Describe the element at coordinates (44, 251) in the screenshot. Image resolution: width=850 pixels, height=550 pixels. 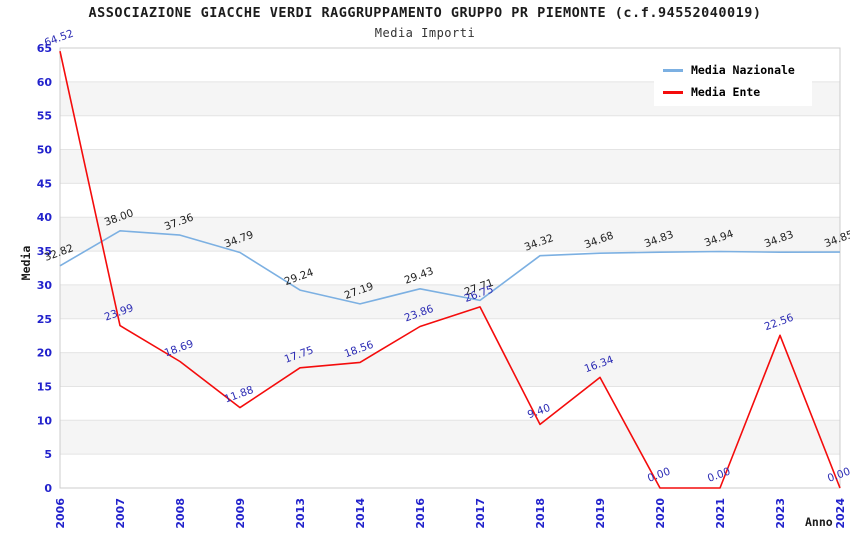
I see `y-tick-label: 35` at that location.